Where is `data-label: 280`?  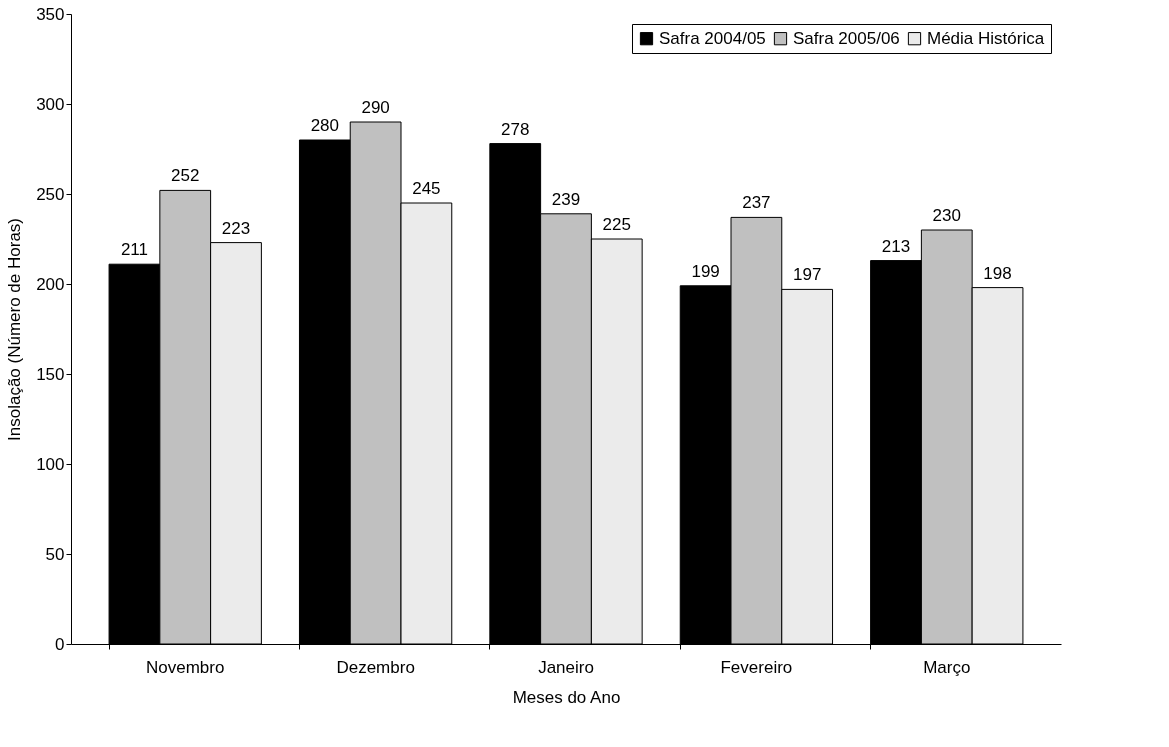
data-label: 280 is located at coordinates (325, 125).